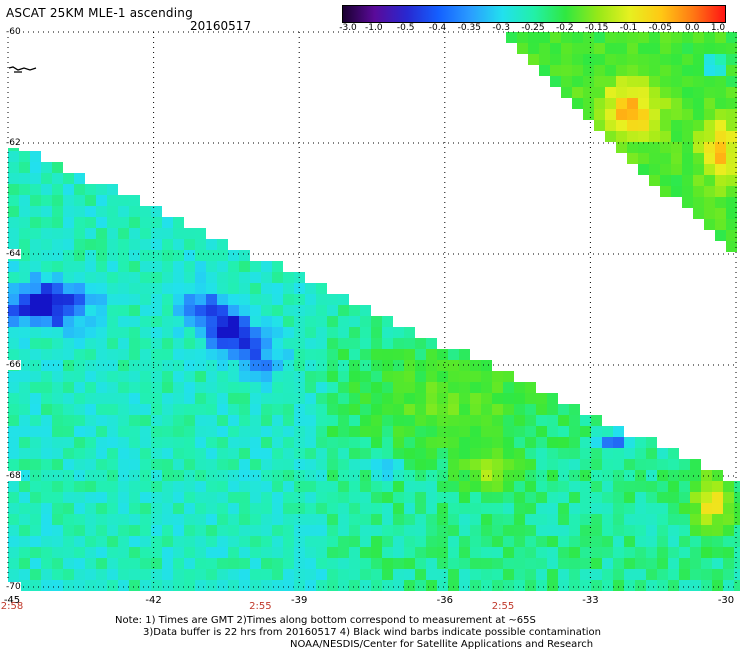 The width and height of the screenshot is (740, 650). Describe the element at coordinates (22, 69) in the screenshot. I see `coastline` at that location.